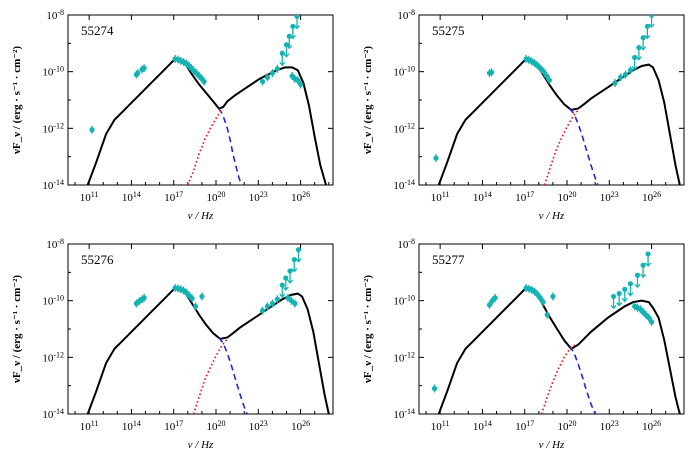 This screenshot has height=463, width=700. Describe the element at coordinates (551, 329) in the screenshot. I see `plot-frame` at that location.